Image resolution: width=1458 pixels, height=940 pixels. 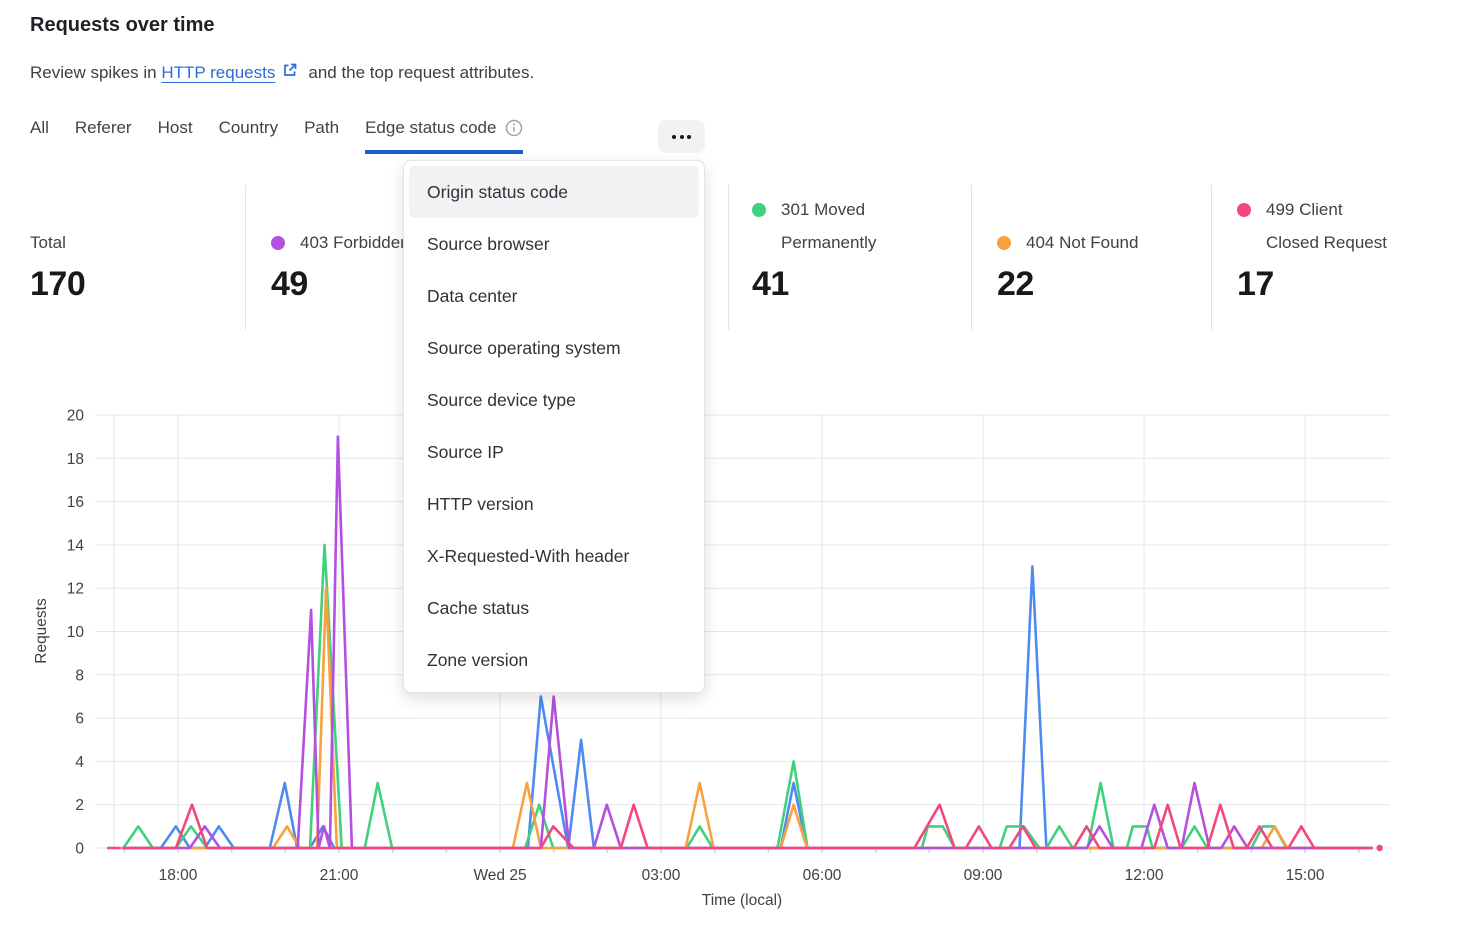 What do you see at coordinates (472, 296) in the screenshot?
I see `dropdown-item-data-center: Data center` at bounding box center [472, 296].